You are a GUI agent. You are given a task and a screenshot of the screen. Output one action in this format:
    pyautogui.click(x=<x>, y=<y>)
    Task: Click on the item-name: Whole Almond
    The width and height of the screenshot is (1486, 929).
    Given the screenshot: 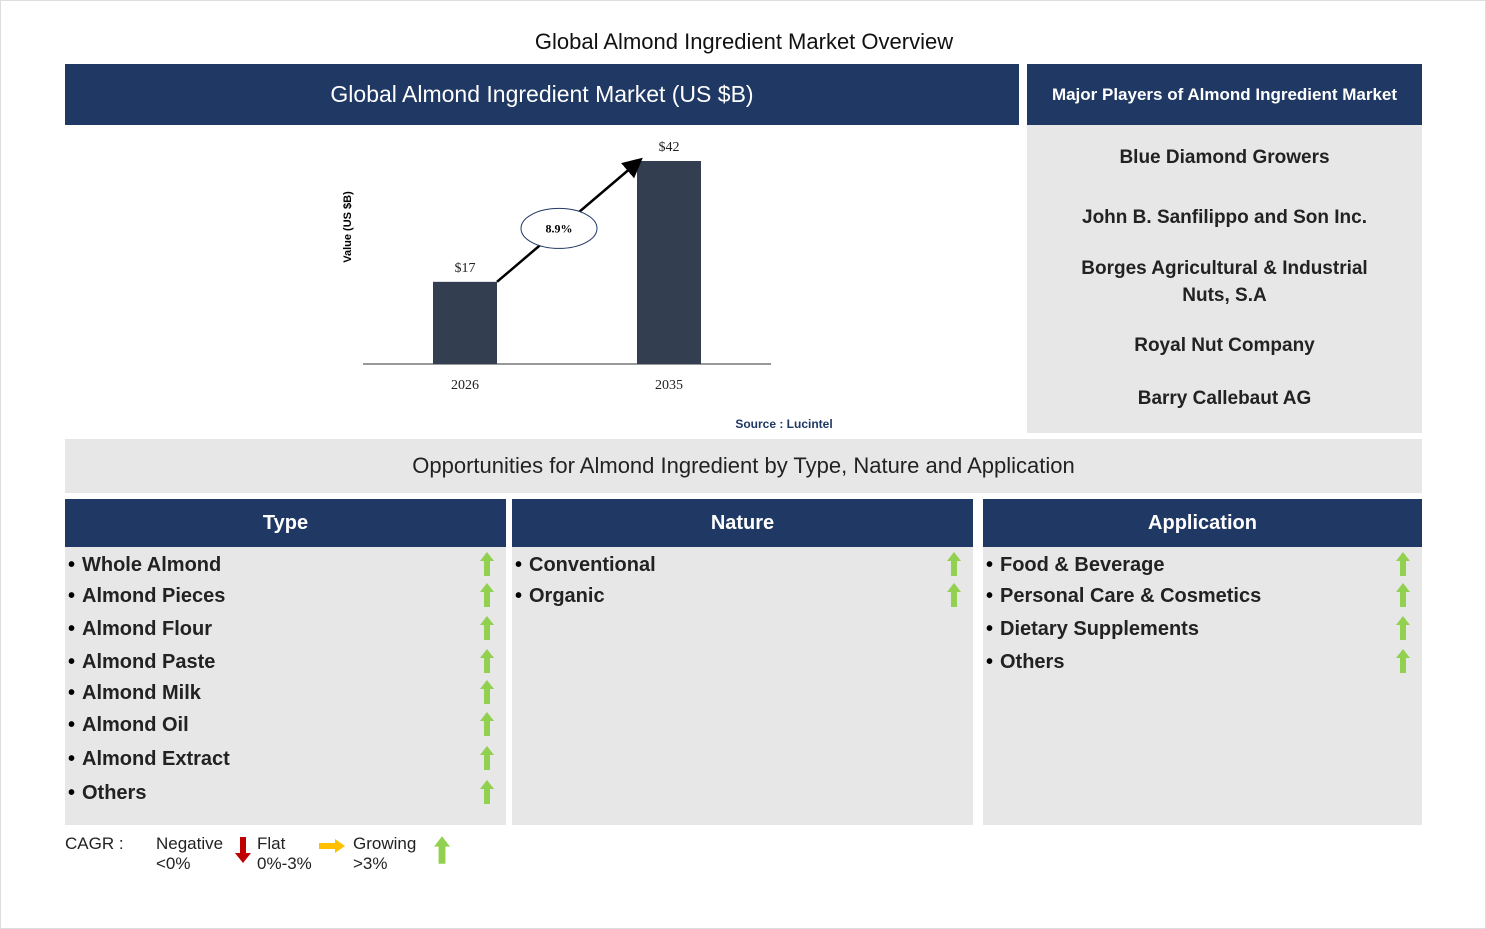 What is the action you would take?
    pyautogui.click(x=152, y=565)
    